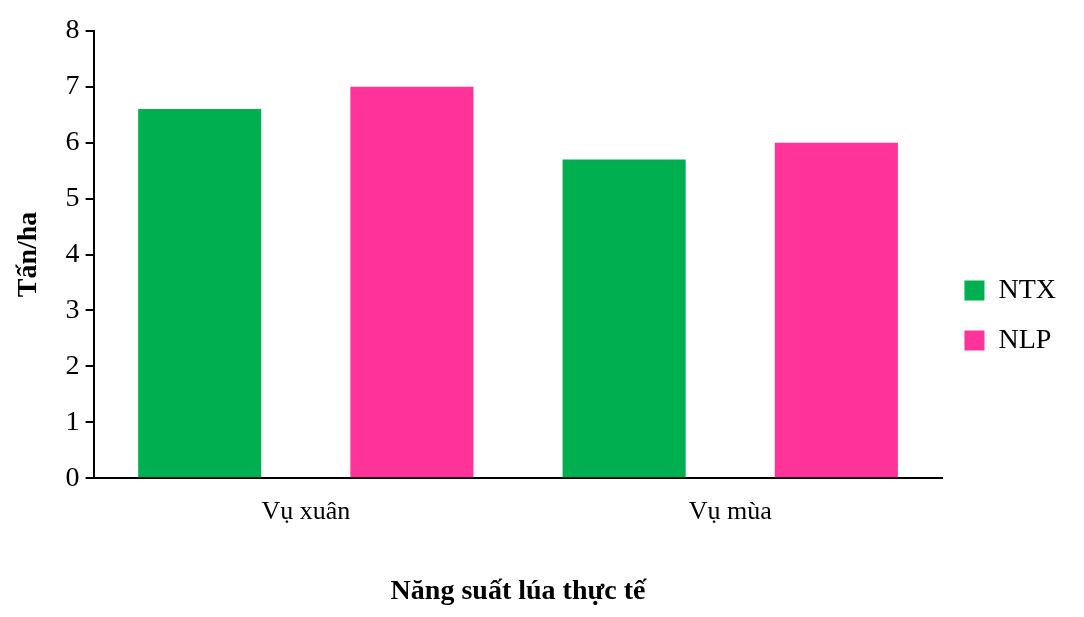  I want to click on y-tick-label: 2, so click(72, 364).